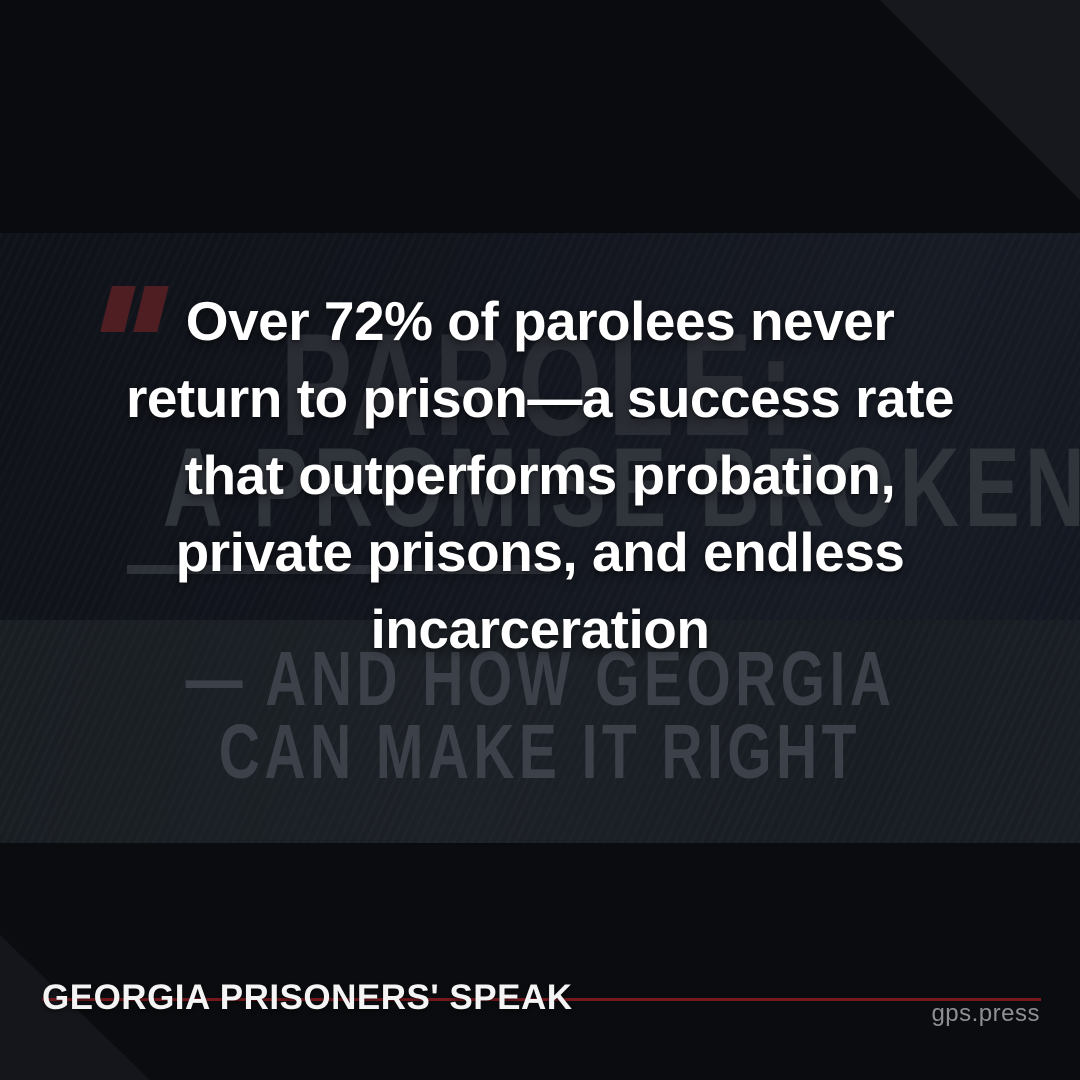 The image size is (1080, 1080). What do you see at coordinates (540, 321) in the screenshot?
I see `quote-line: Over 72% of parolees never` at bounding box center [540, 321].